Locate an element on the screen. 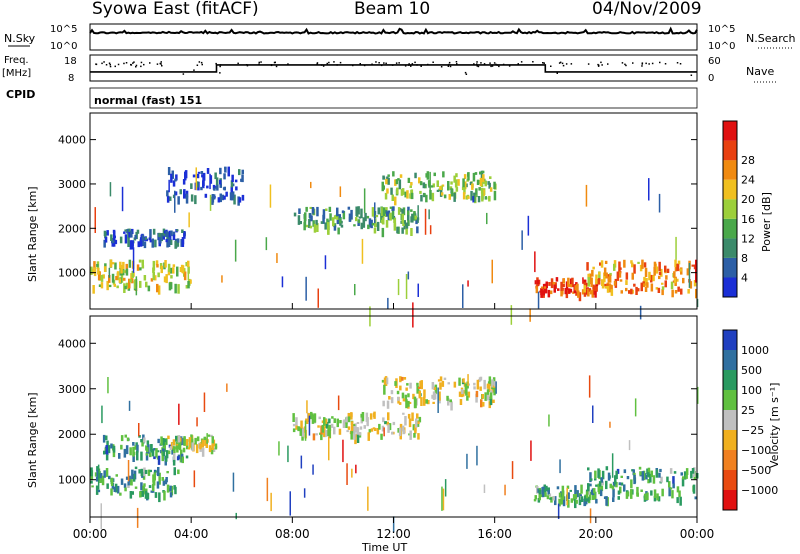 Image resolution: width=800 pixels, height=554 pixels. x-tick-label: 04:00 is located at coordinates (191, 534).